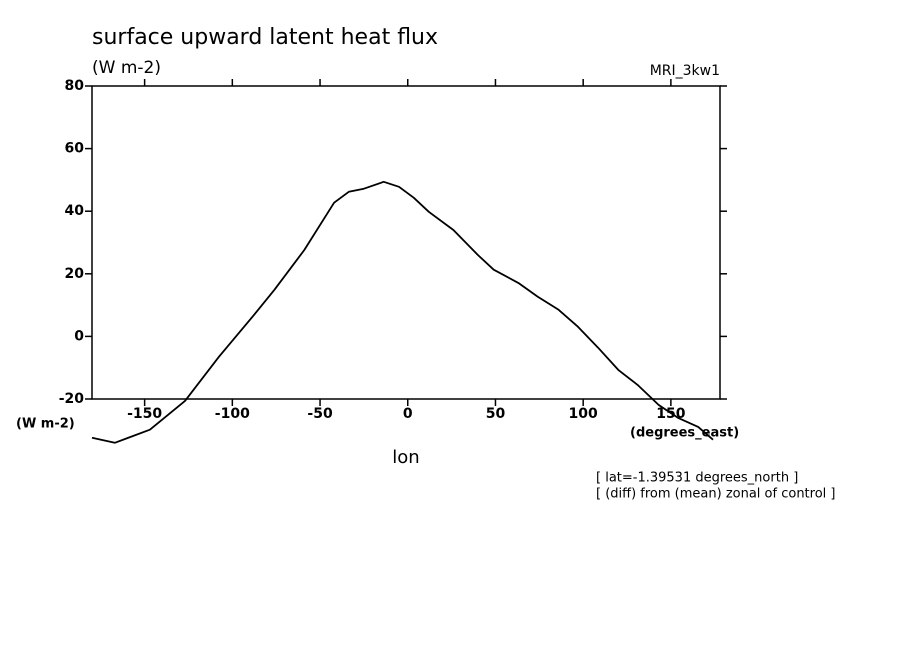 This screenshot has height=654, width=904. What do you see at coordinates (144, 414) in the screenshot?
I see `x-tick-label: -150` at bounding box center [144, 414].